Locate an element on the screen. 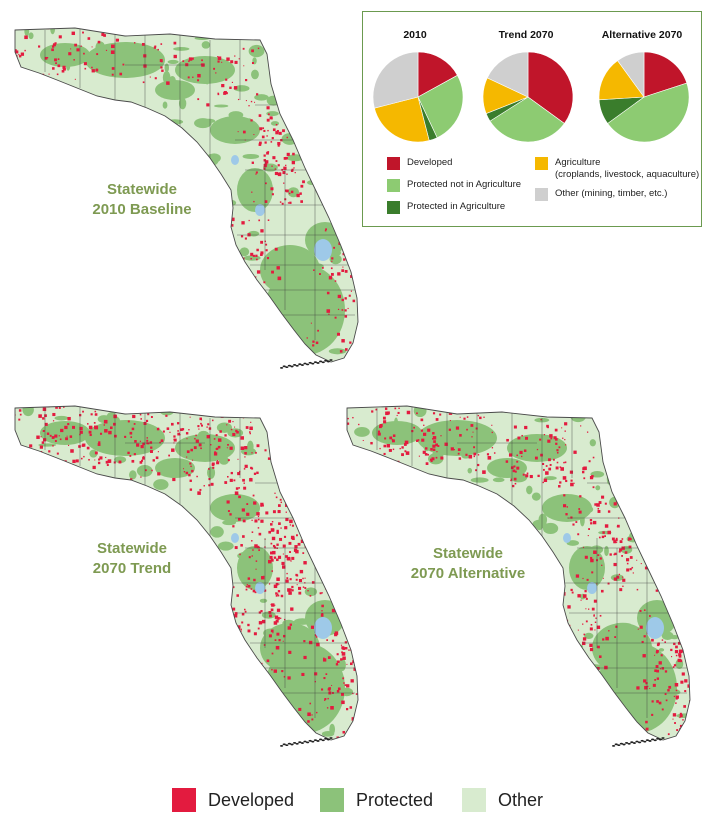 Image resolution: width=710 pixels, height=823 pixels. legend-item-protected-not-ag: Protected not in Agriculture is located at coordinates (454, 185).